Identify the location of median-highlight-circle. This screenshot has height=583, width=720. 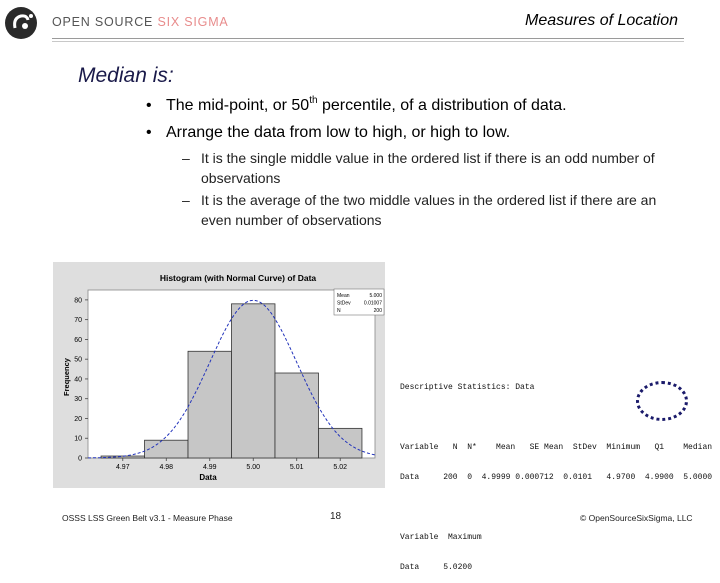
(662, 401).